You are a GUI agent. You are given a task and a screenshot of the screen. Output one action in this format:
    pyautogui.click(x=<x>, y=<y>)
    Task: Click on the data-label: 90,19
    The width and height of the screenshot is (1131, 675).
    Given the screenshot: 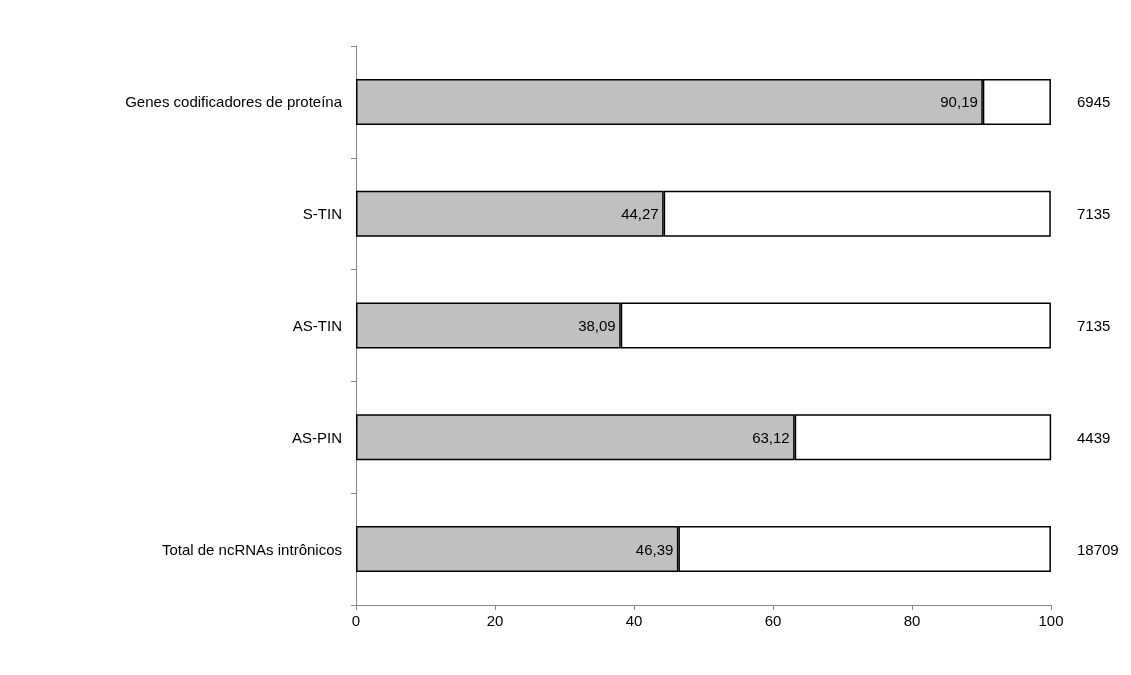 What is the action you would take?
    pyautogui.click(x=959, y=102)
    